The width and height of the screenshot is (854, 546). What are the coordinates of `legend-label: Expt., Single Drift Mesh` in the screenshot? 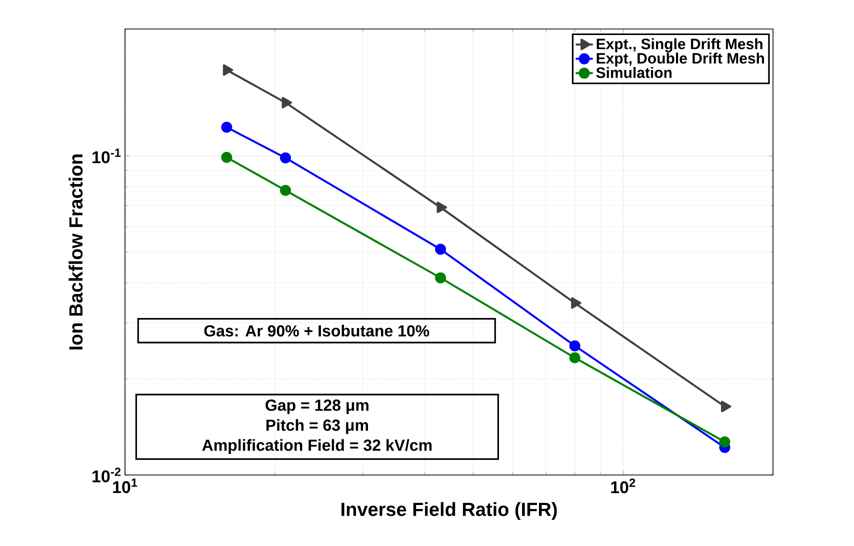 It's located at (679, 45).